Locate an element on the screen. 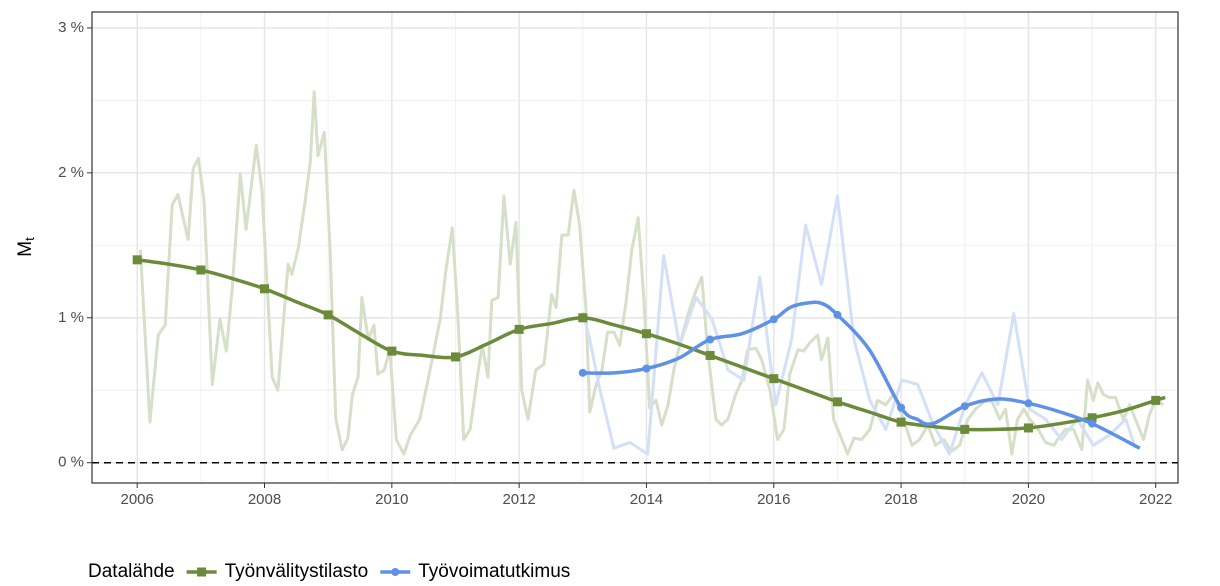 This screenshot has height=586, width=1220. x-tick-label: 2016 is located at coordinates (773, 499).